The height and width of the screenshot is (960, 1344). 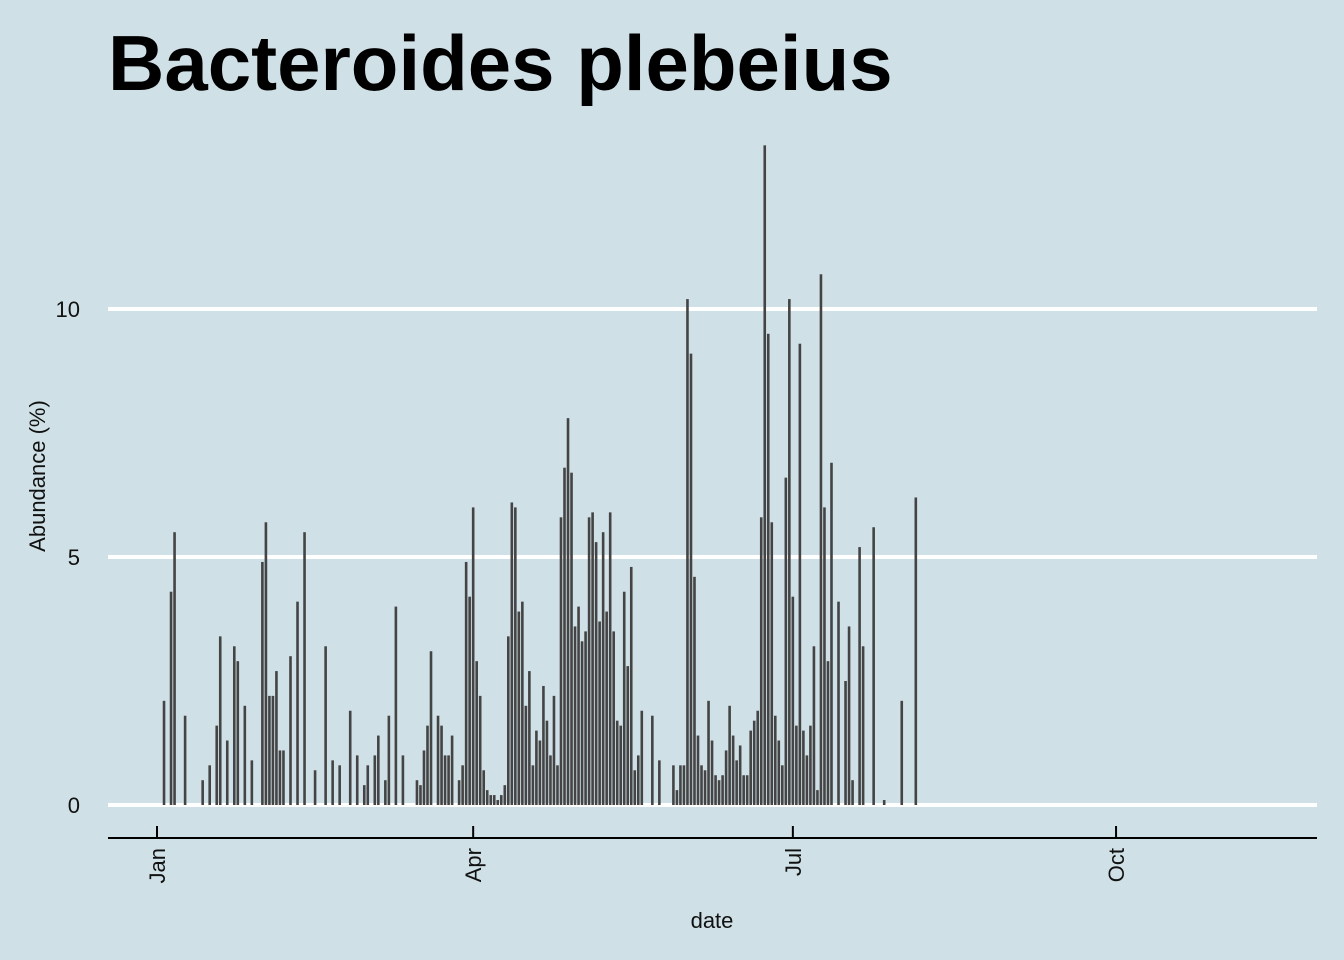 What do you see at coordinates (1116, 865) in the screenshot?
I see `x-tick-label: Oct` at bounding box center [1116, 865].